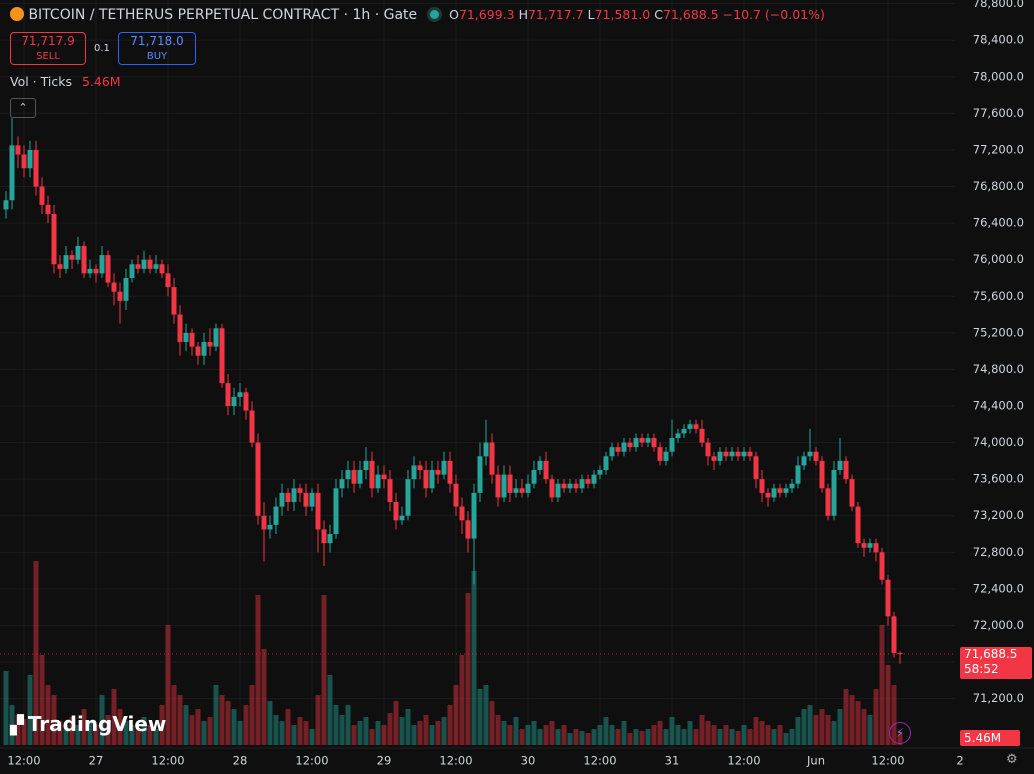 The height and width of the screenshot is (774, 1034). Describe the element at coordinates (990, 738) in the screenshot. I see `volume-label: 5.46M` at that location.